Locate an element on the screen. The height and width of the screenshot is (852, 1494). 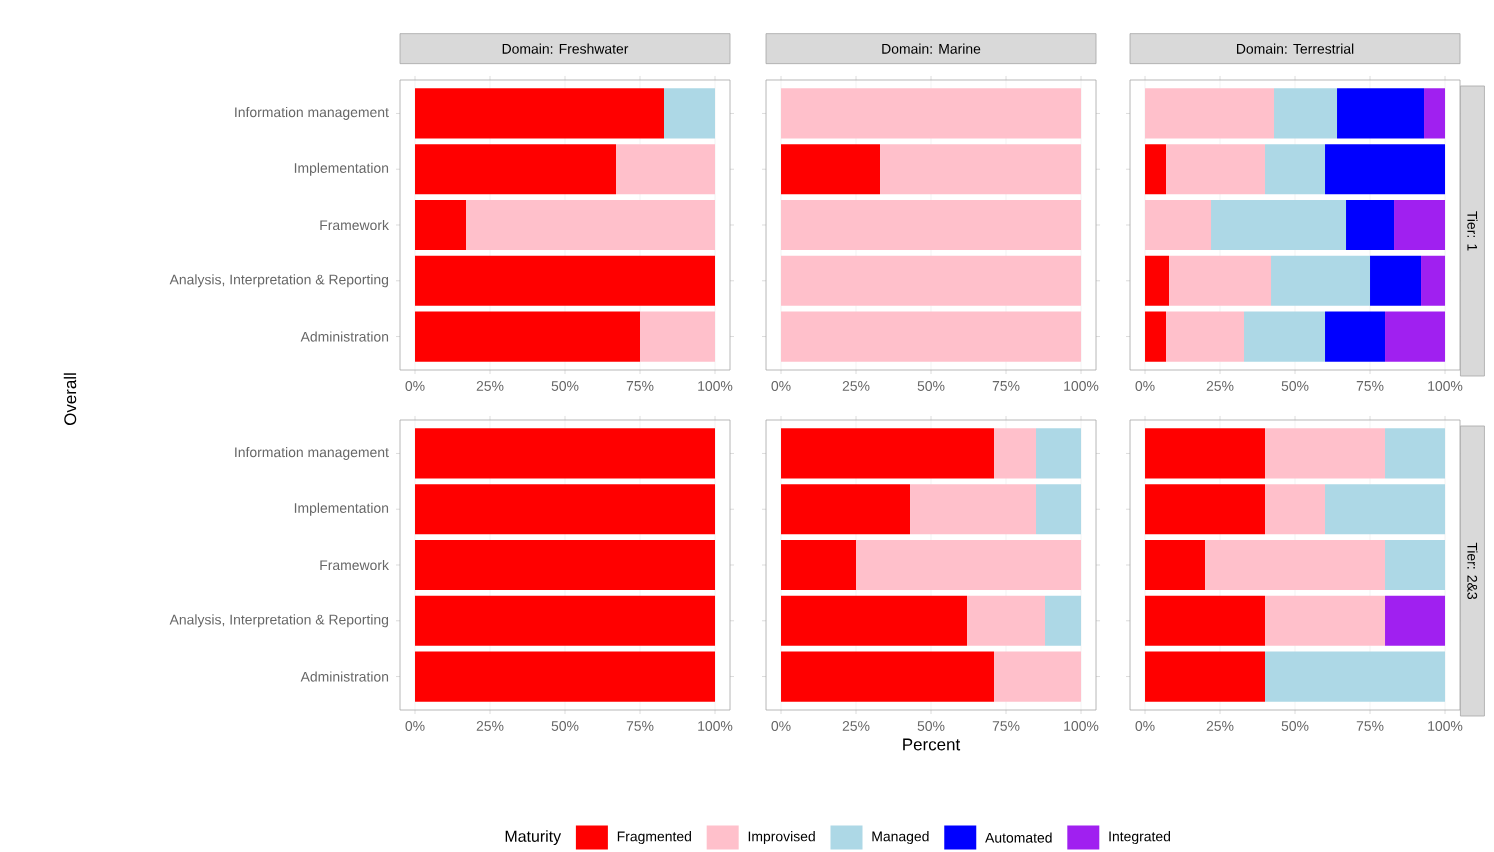
y-axis-title: Overall is located at coordinates (70, 399).